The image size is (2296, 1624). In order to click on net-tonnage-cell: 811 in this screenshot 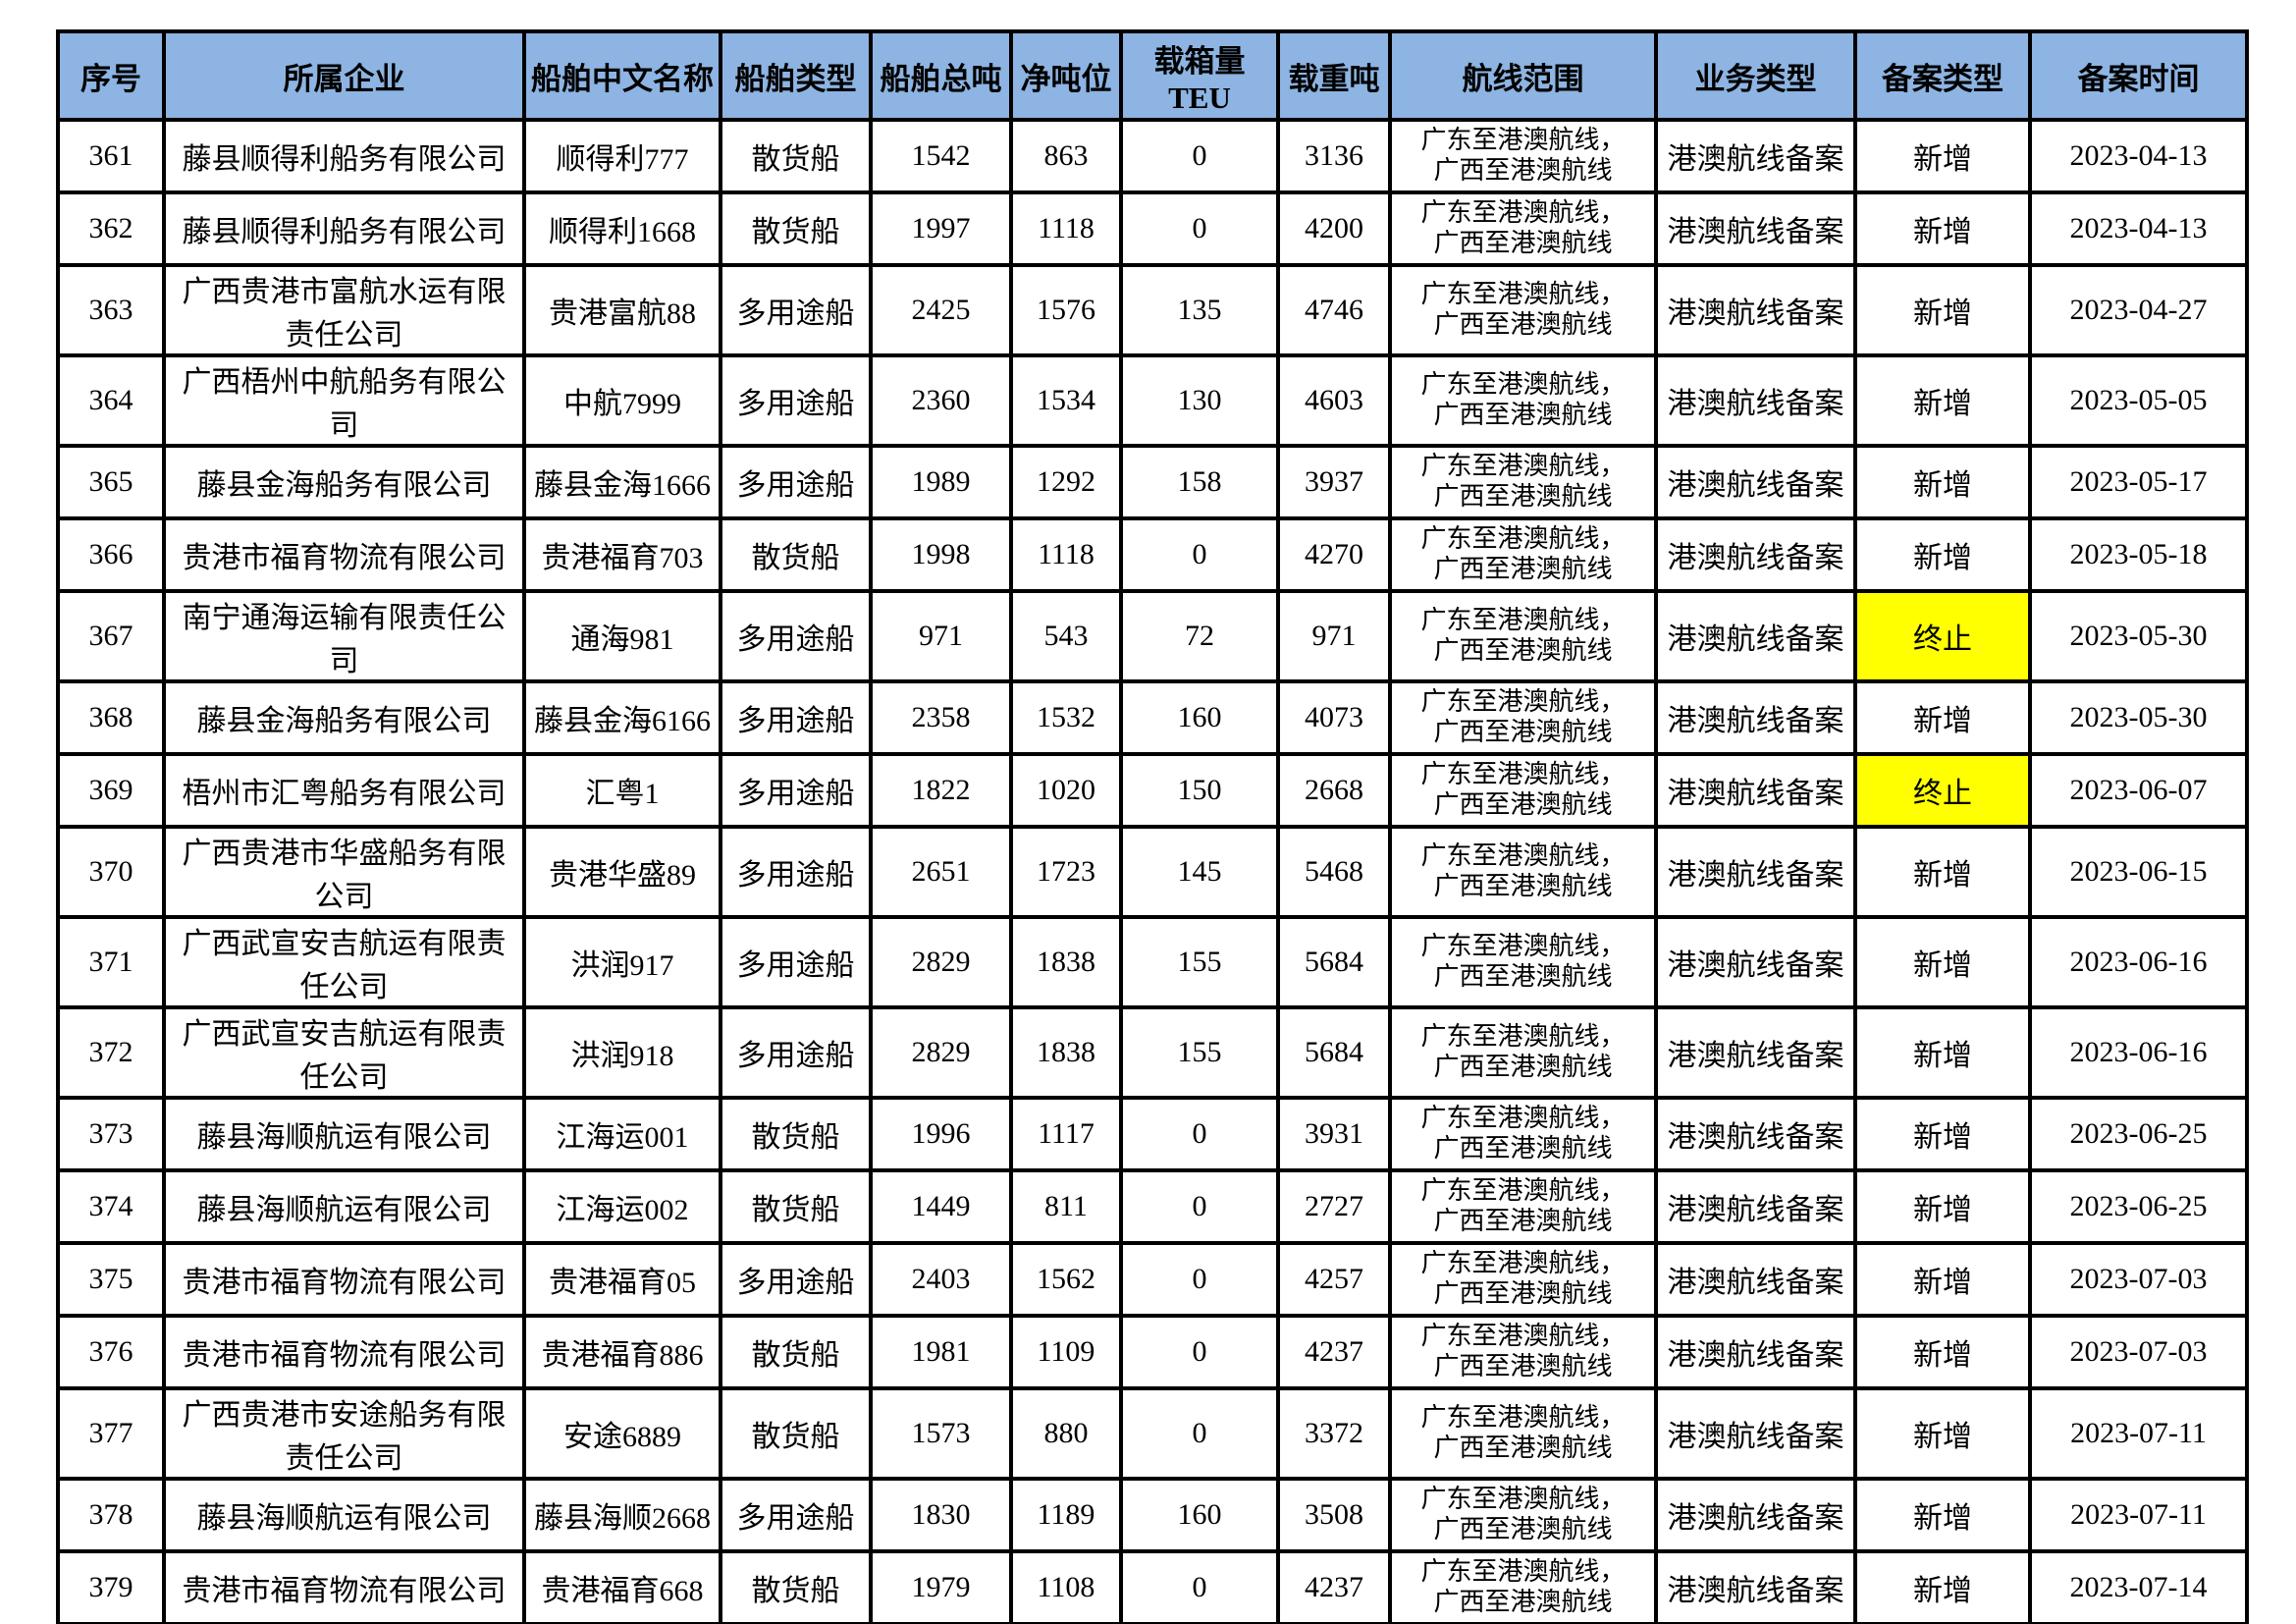, I will do `click(1066, 1206)`.